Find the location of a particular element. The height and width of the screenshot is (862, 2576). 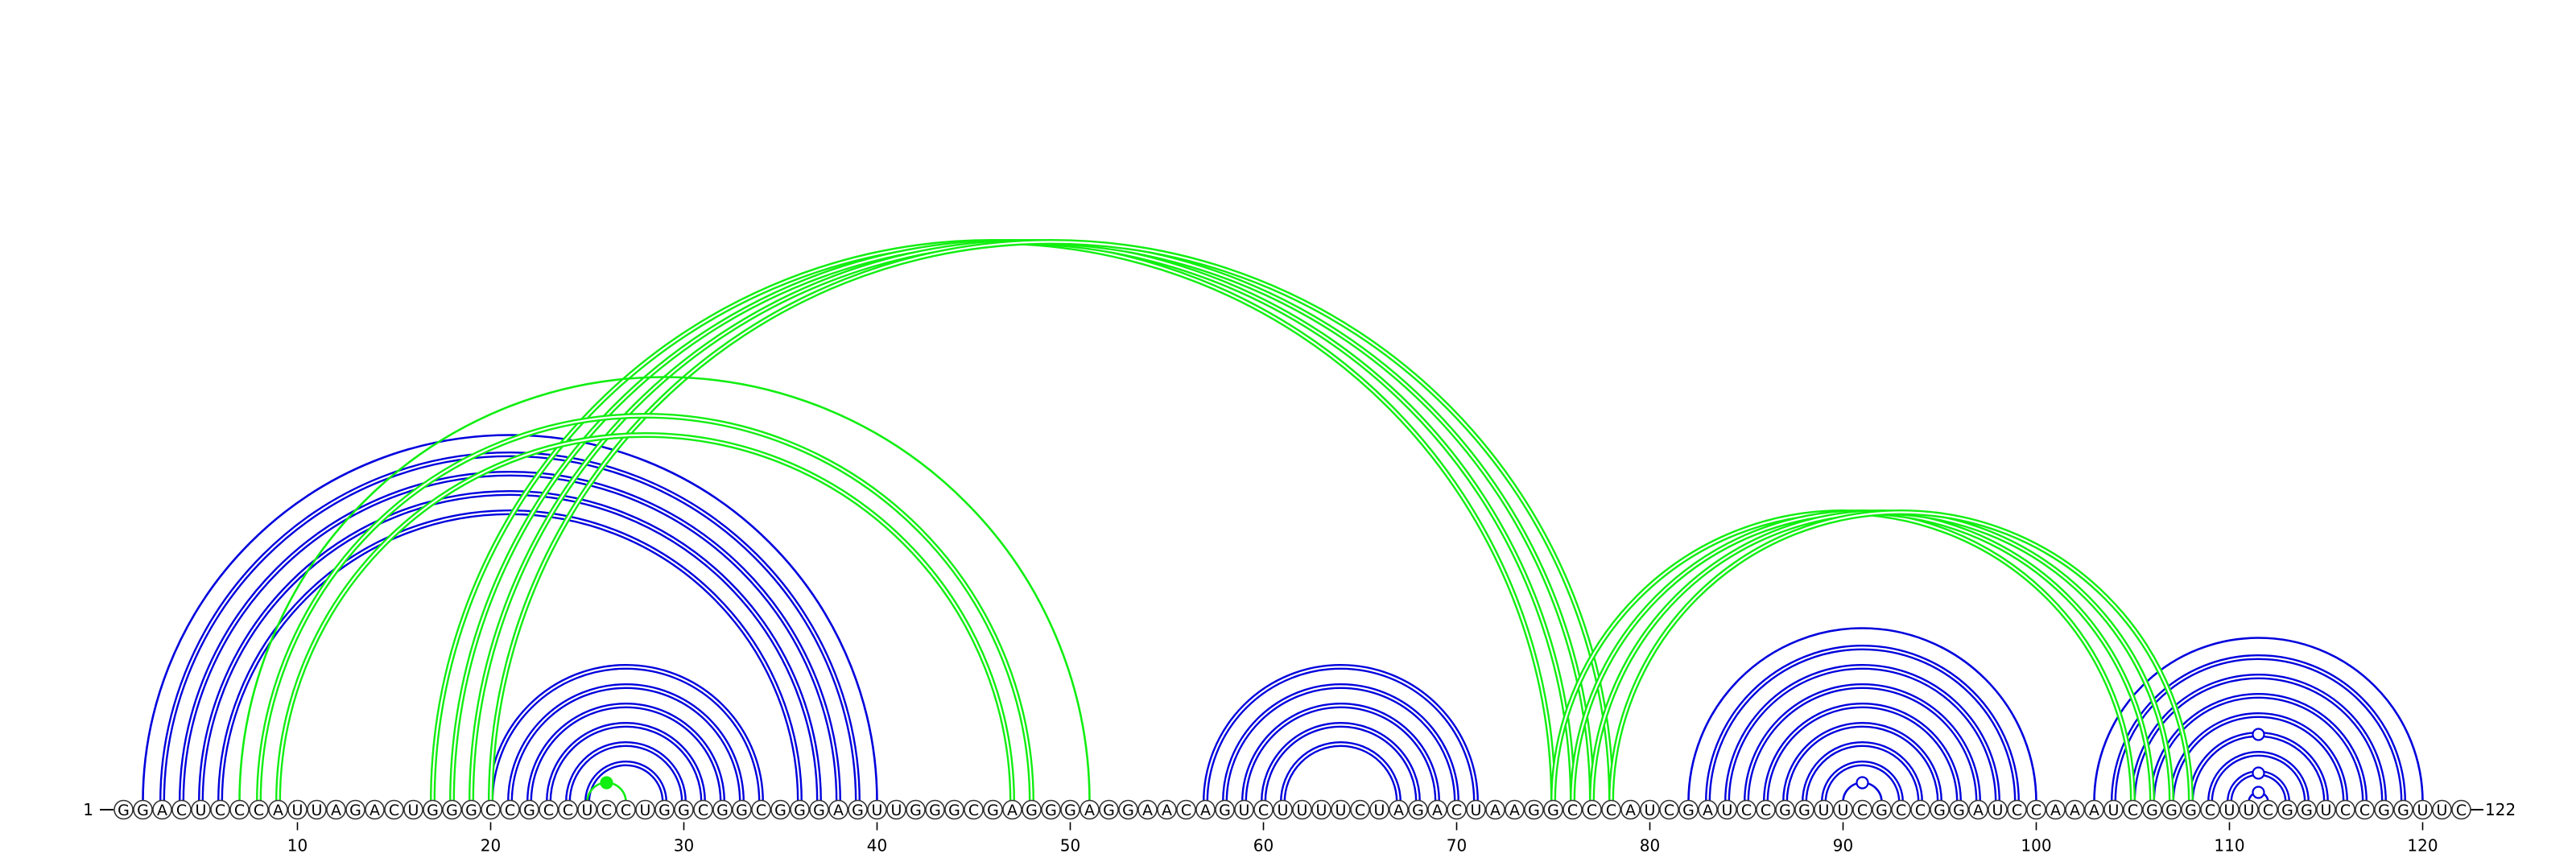

nucleotide-42: G is located at coordinates (916, 809).